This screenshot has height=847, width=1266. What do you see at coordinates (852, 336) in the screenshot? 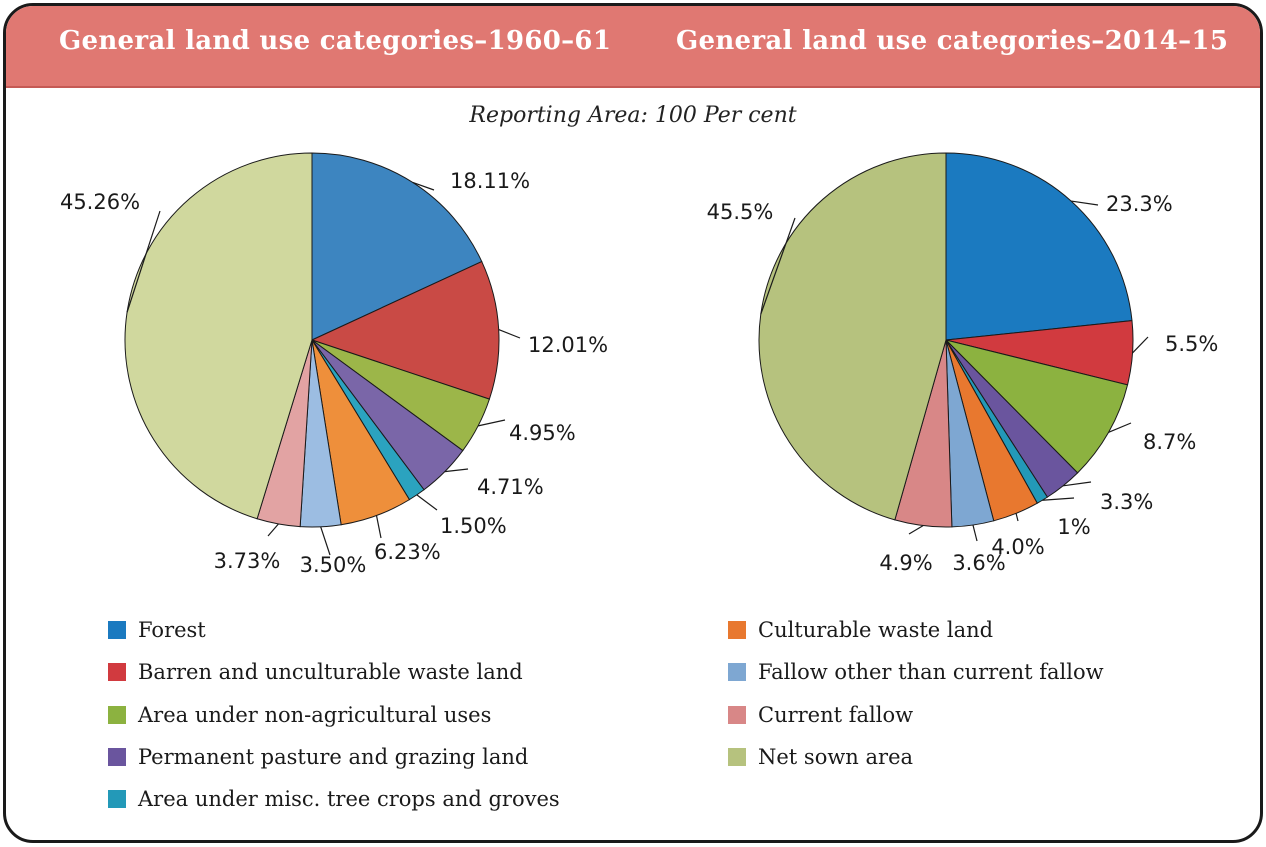
I see `pie-2014-slice-net-sown-area` at bounding box center [852, 336].